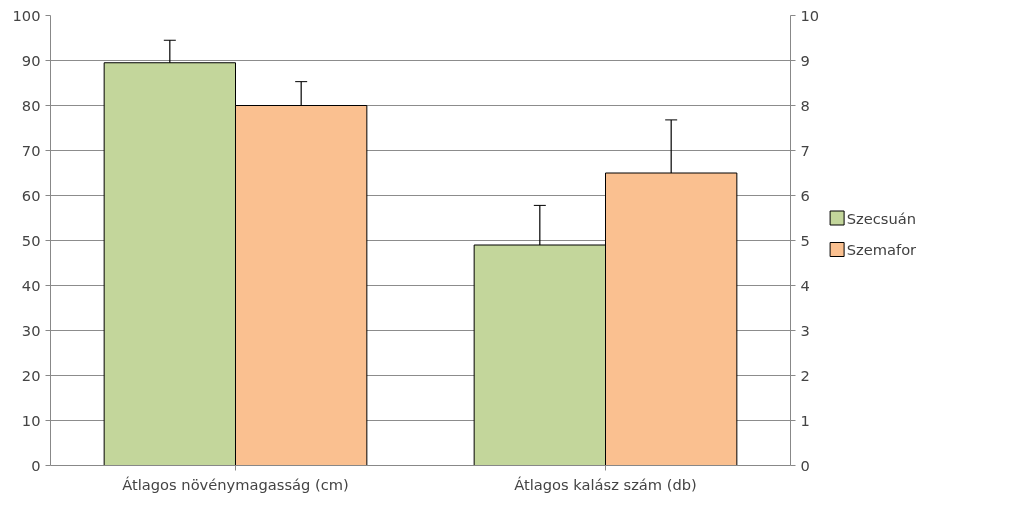  I want to click on y-tick-label: 10, so click(31, 420).